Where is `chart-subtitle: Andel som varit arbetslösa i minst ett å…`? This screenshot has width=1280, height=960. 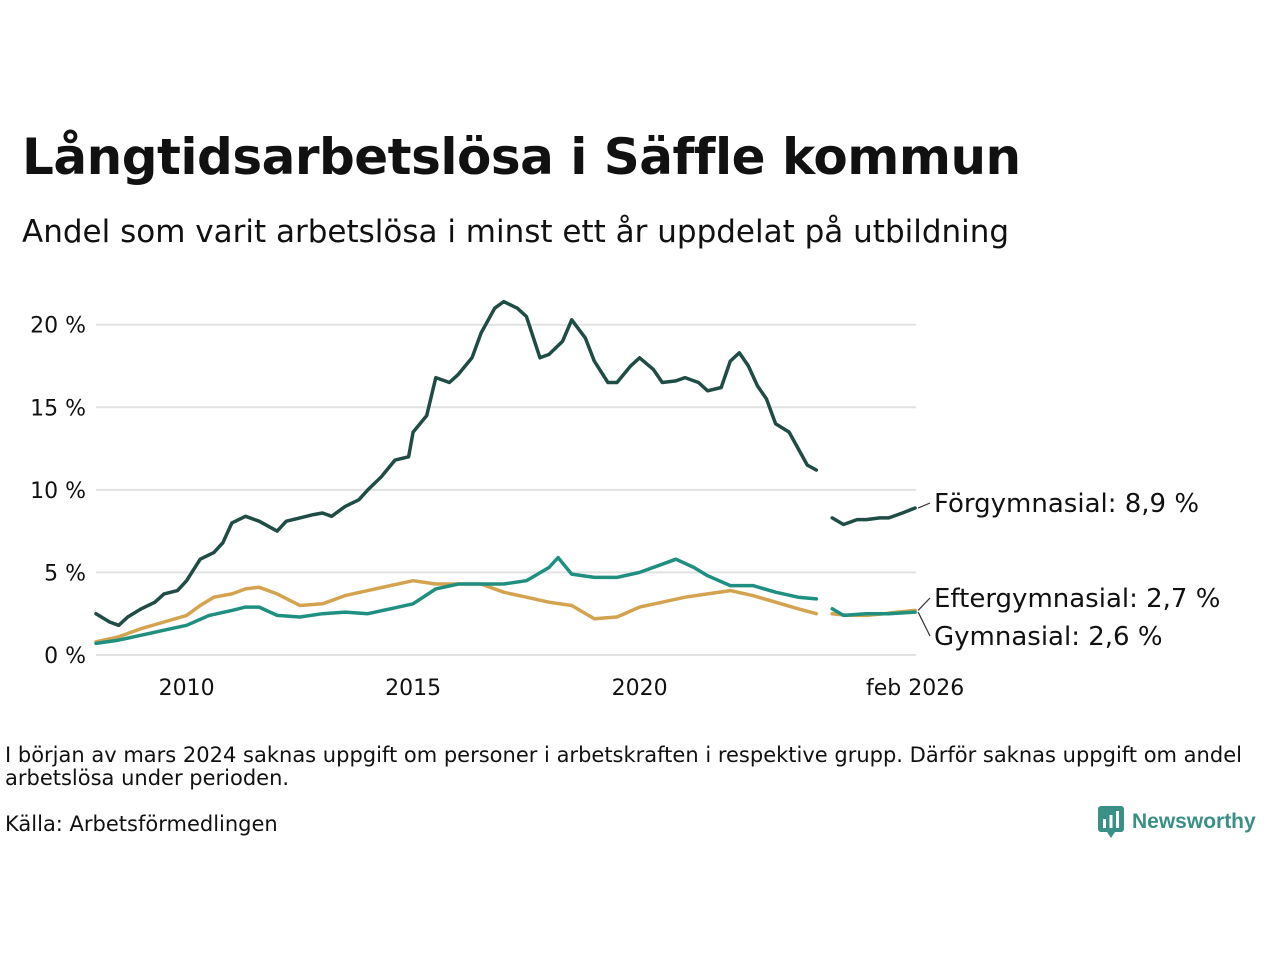 chart-subtitle: Andel som varit arbetslösa i minst ett å… is located at coordinates (516, 232).